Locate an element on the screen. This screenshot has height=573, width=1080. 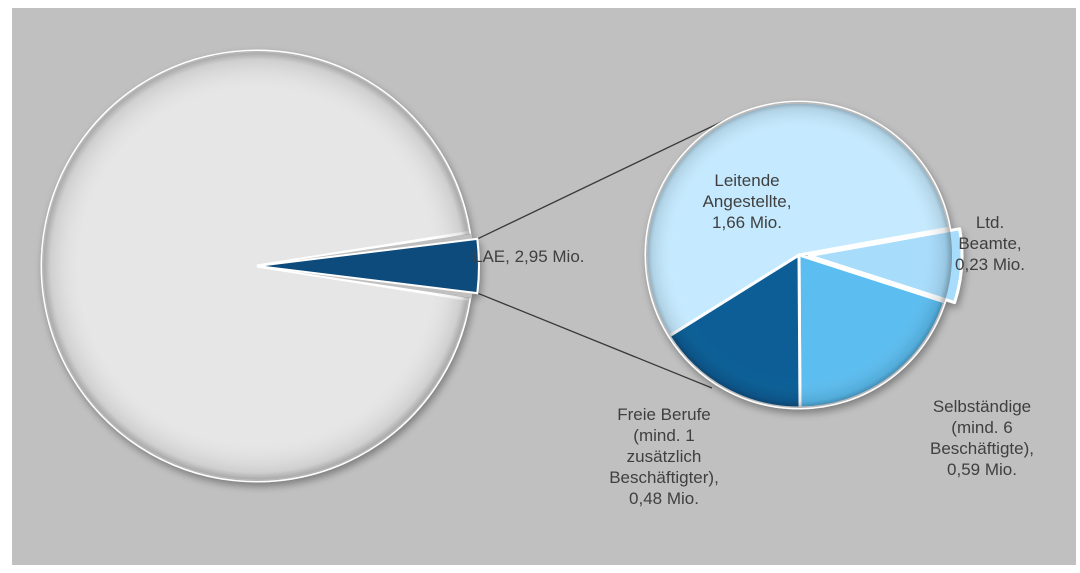
data-label-lae: LAE, 2,95 Mio. is located at coordinates (529, 256).